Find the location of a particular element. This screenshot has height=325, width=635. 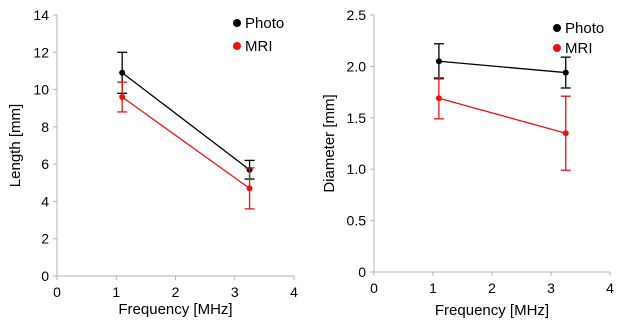

y-tick-label: 8 is located at coordinates (45, 127).